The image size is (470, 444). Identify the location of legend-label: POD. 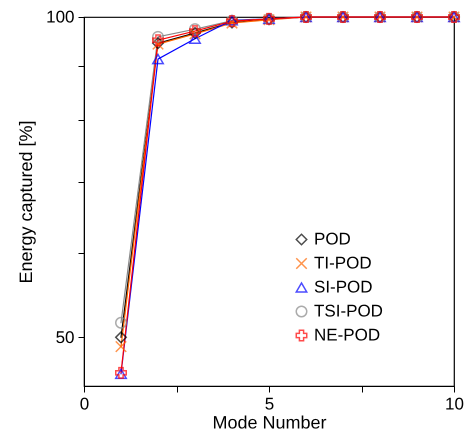
(332, 239).